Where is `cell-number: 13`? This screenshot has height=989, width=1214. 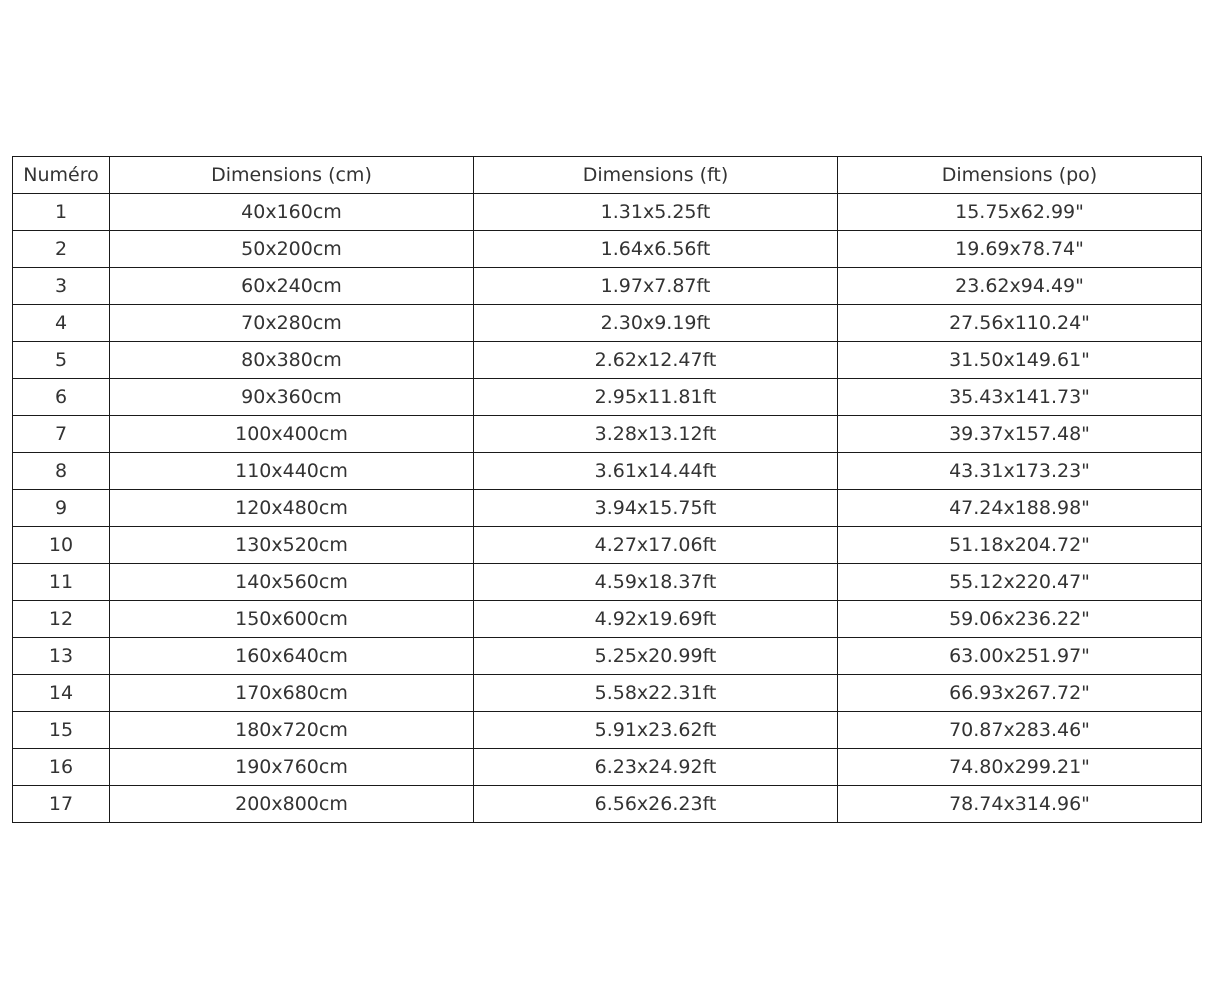
cell-number: 13 is located at coordinates (61, 656).